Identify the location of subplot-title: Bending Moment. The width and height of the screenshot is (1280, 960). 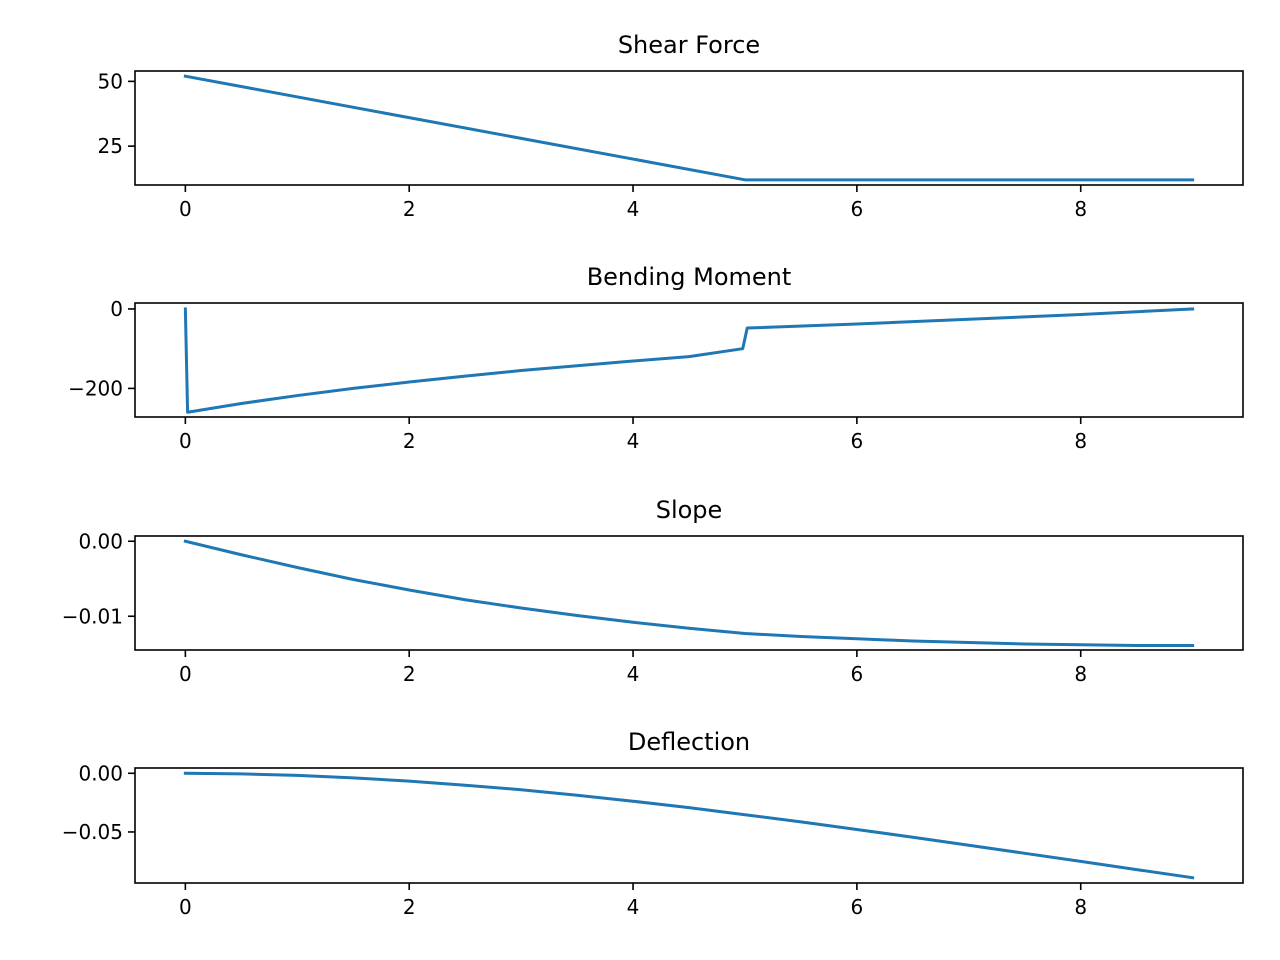
(689, 277).